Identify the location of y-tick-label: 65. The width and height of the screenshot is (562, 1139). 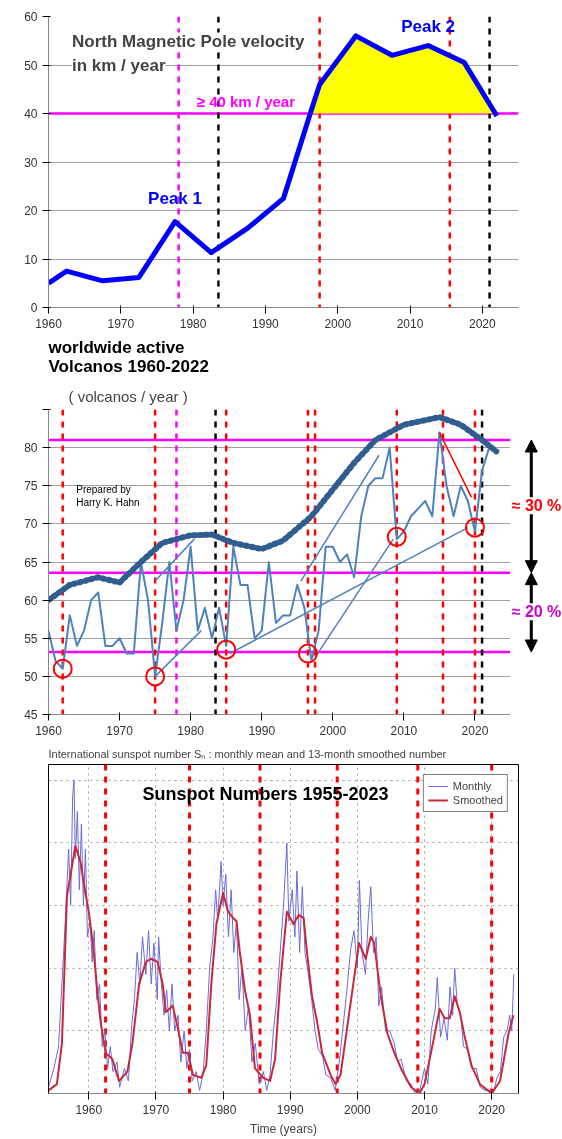
(31, 562).